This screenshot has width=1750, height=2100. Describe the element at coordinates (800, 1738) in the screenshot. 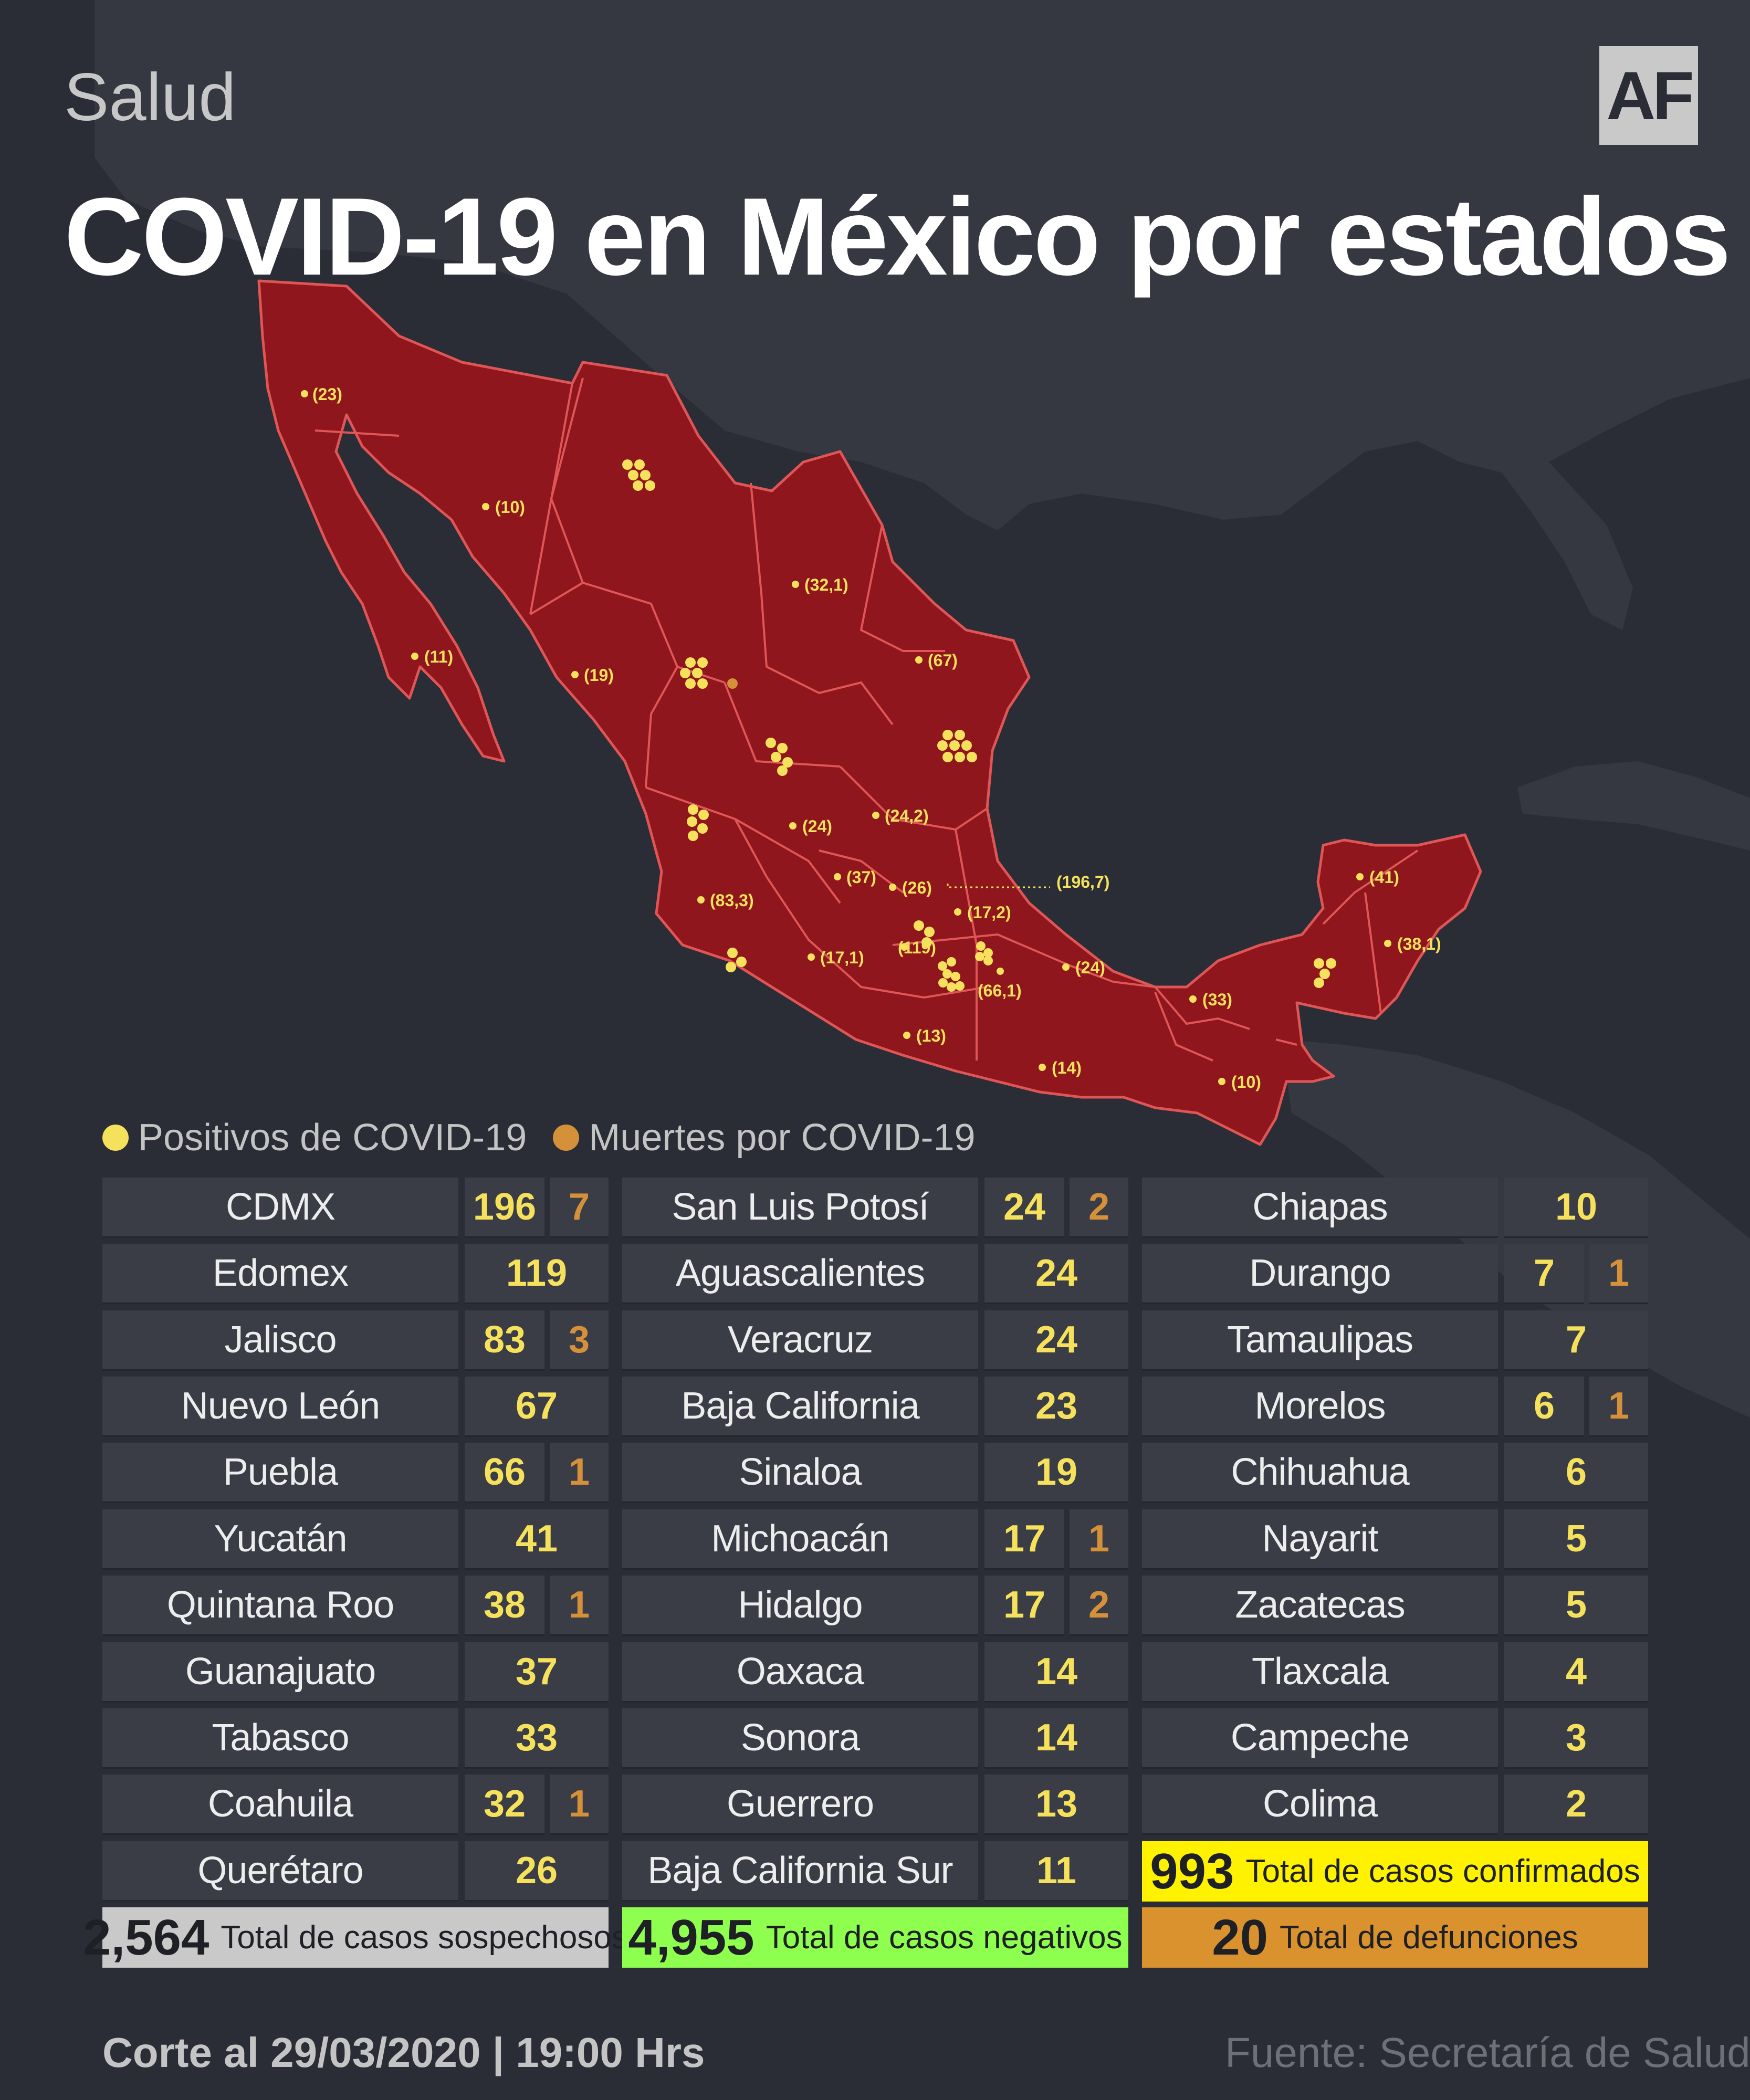

I see `state-name: Sonora` at that location.